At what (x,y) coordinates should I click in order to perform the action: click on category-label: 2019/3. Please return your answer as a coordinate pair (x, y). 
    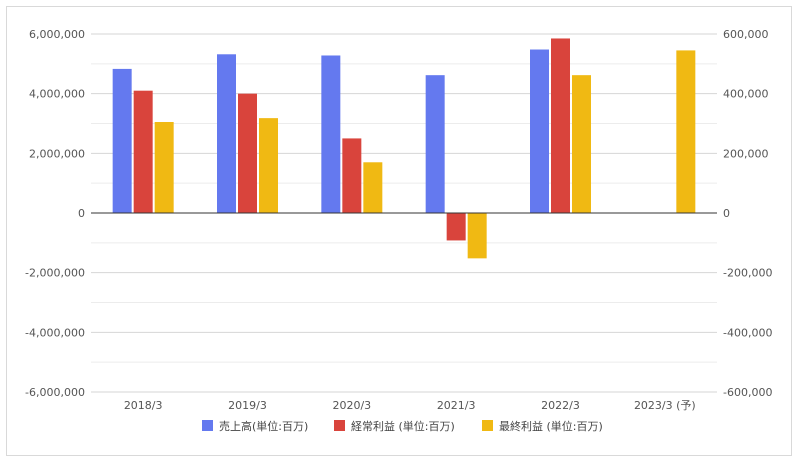
    Looking at the image, I should click on (247, 405).